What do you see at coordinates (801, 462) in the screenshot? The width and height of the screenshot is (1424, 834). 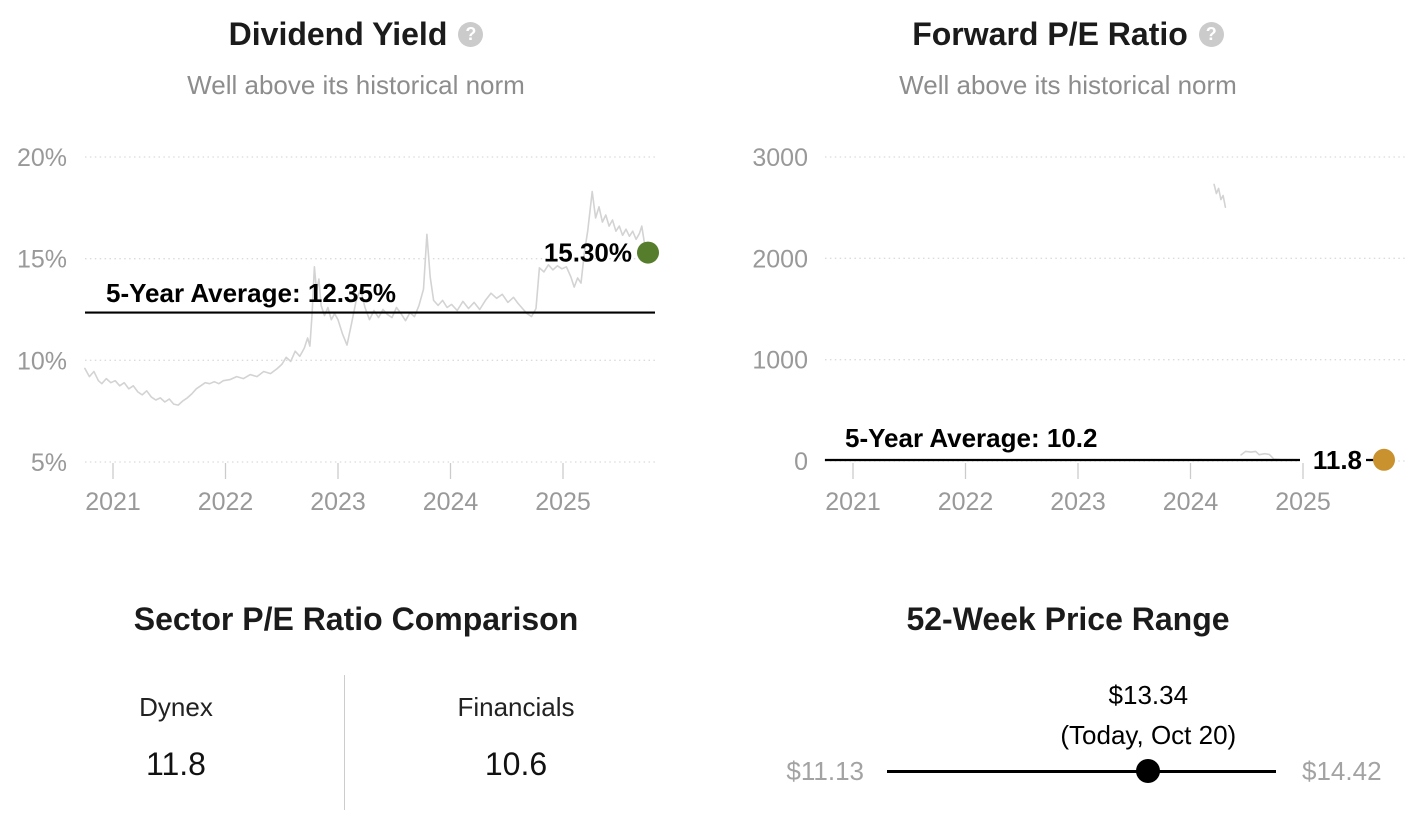 I see `svg-text: 0` at bounding box center [801, 462].